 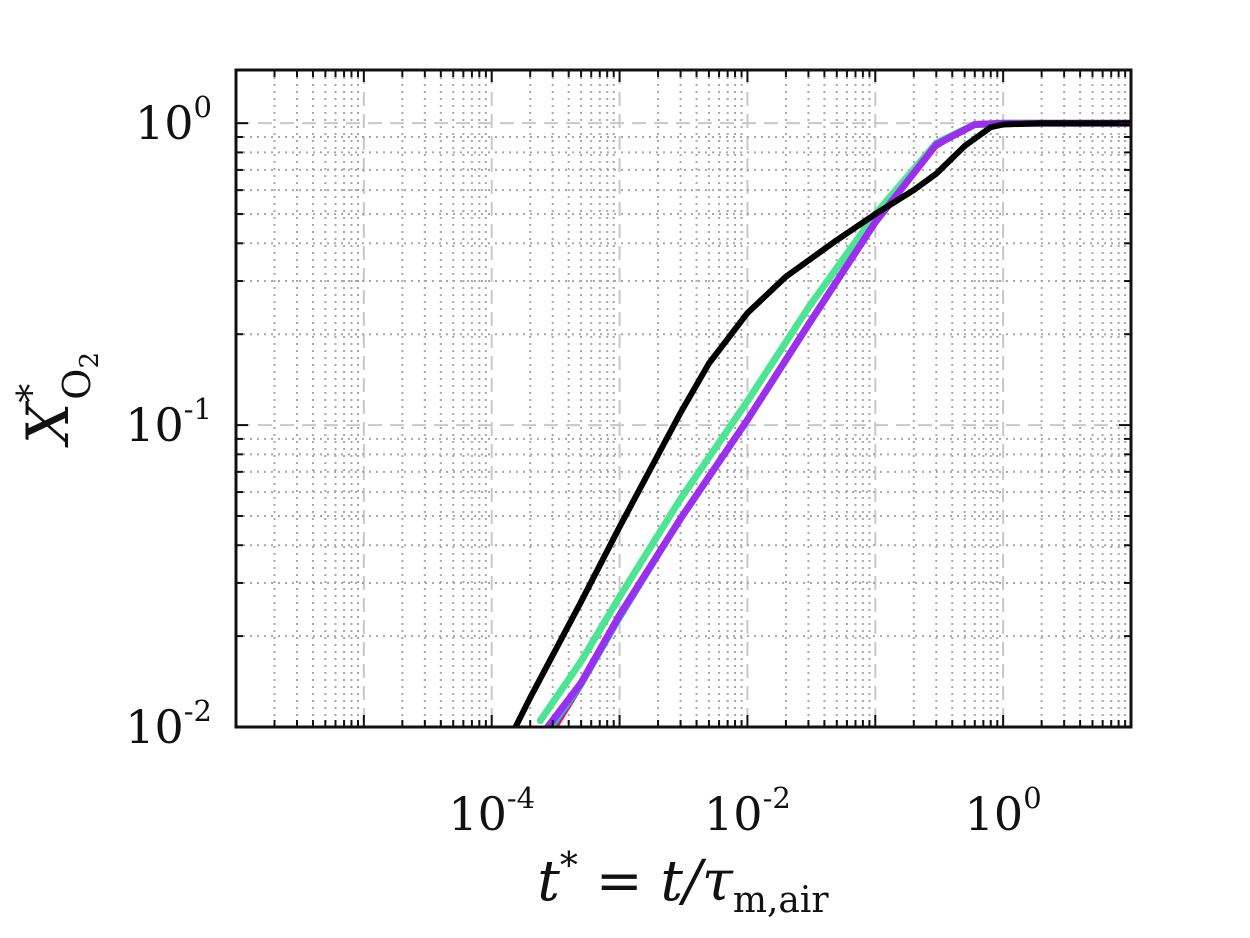 What do you see at coordinates (642, 881) in the screenshot?
I see `x-axis-label-eq: = t/` at bounding box center [642, 881].